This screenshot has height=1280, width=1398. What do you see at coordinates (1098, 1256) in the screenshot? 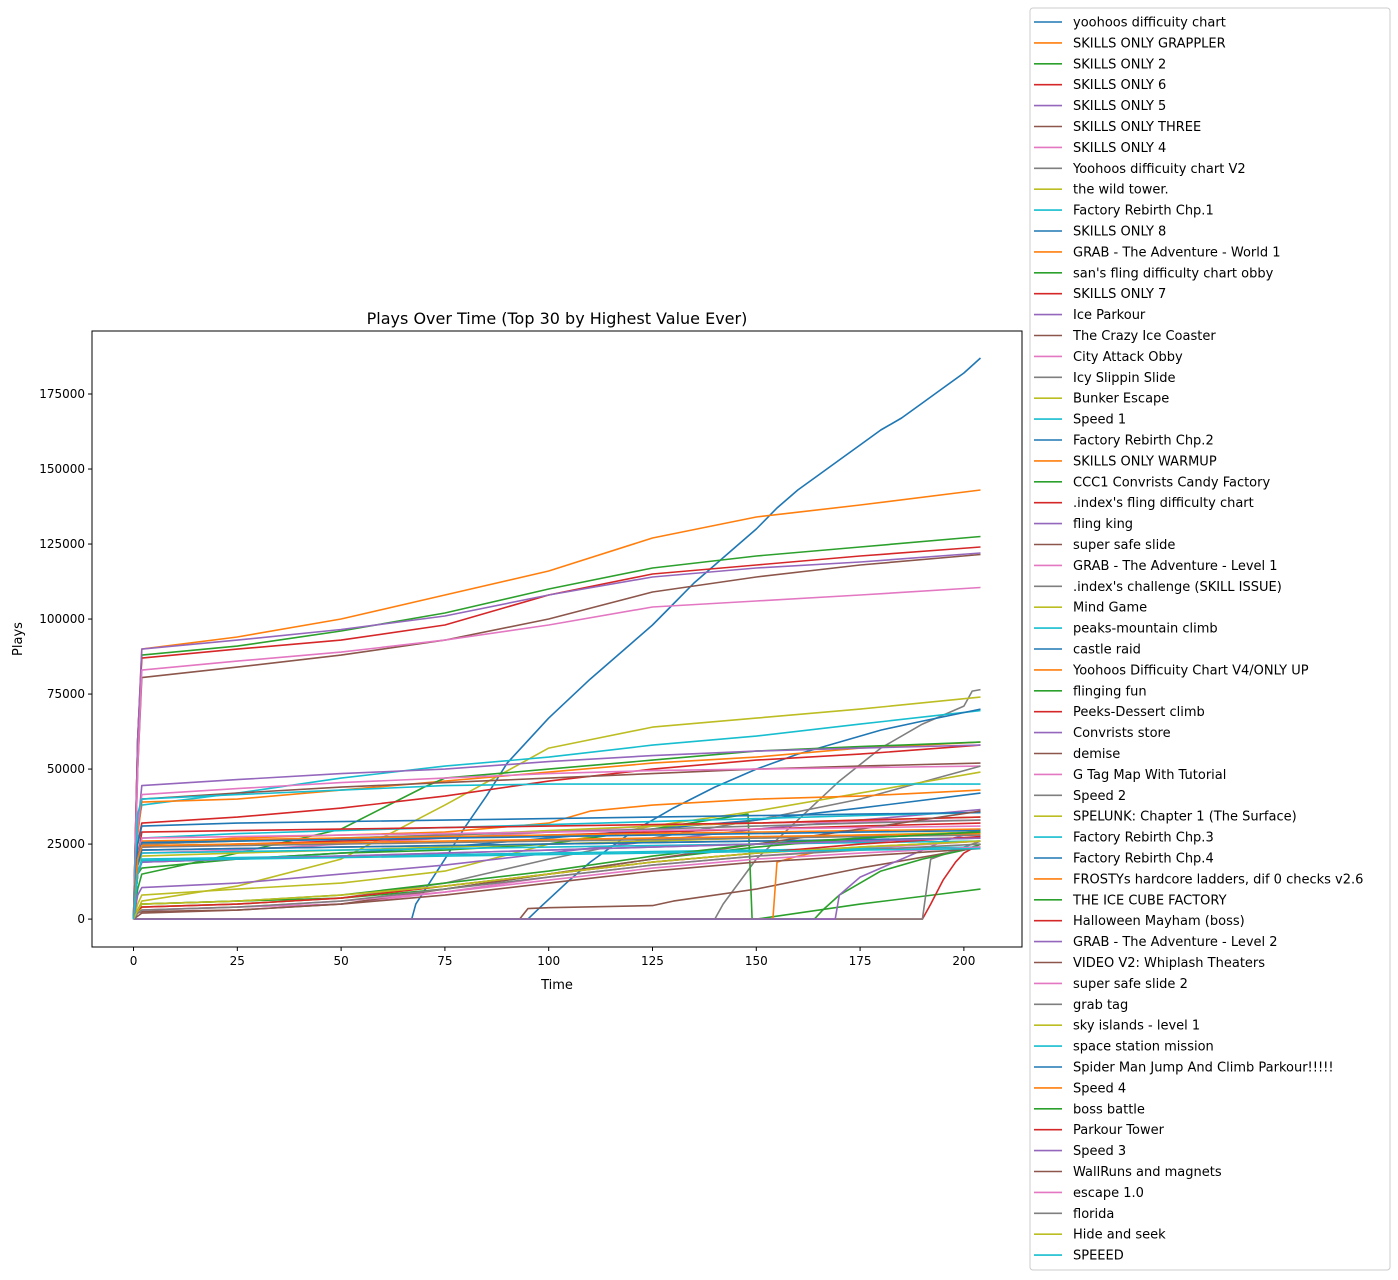
I see `legend-label-60: SPEEED` at bounding box center [1098, 1256].